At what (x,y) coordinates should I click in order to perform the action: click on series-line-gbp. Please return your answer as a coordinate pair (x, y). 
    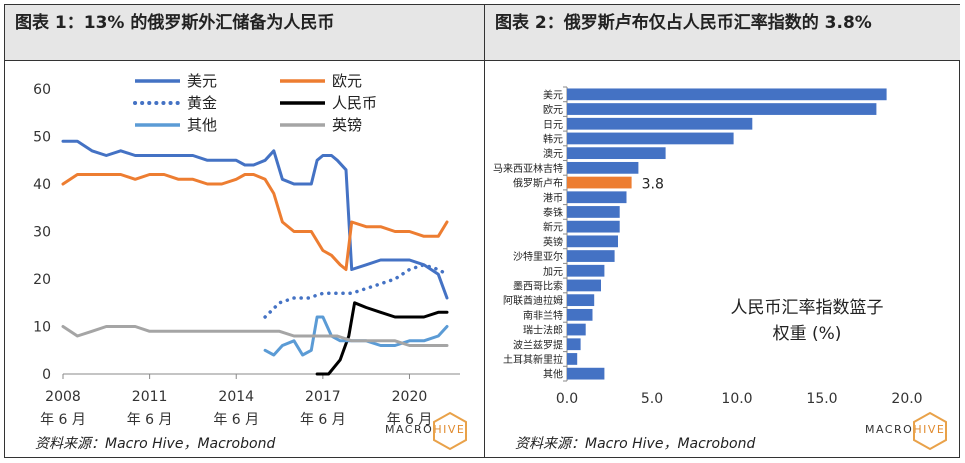
    Looking at the image, I should click on (255, 336).